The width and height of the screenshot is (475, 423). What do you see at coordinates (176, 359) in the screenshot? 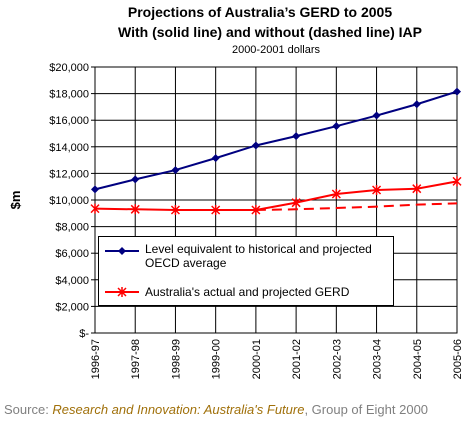
I see `x-tick-label: 1998-99` at bounding box center [176, 359].